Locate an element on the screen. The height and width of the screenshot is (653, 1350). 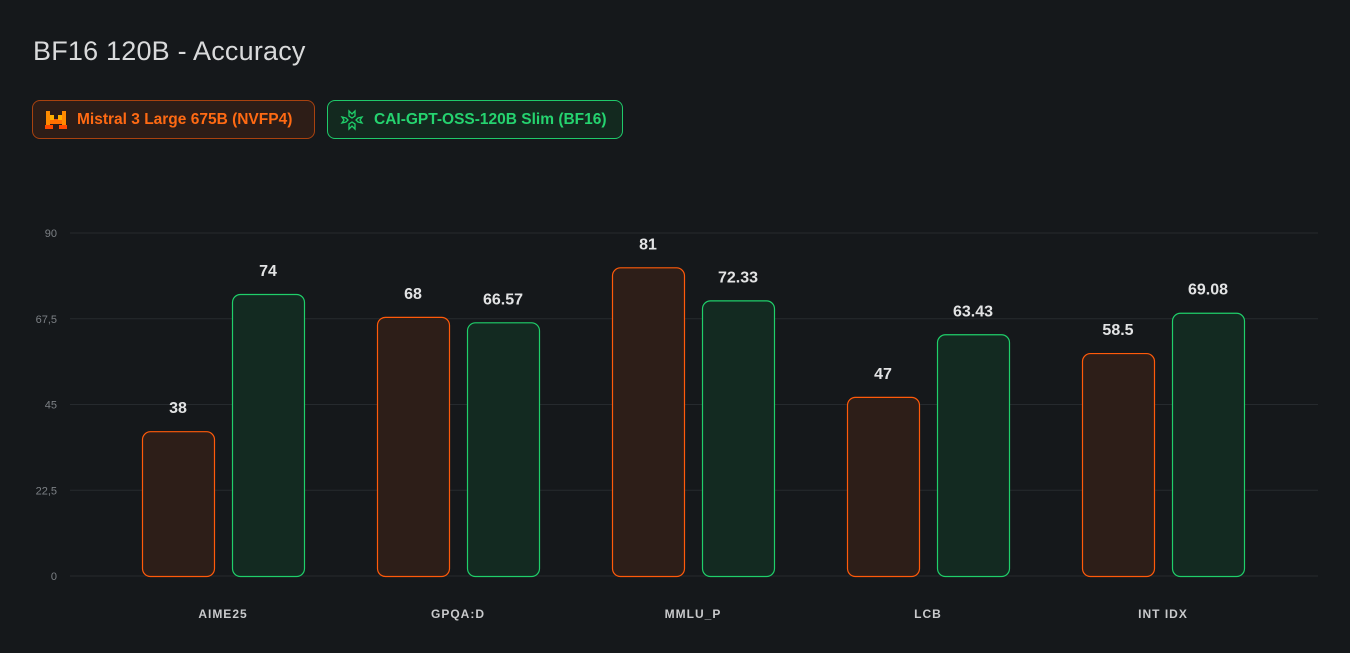
legend-item-cai: CAI-GPT-OSS-120B Slim (BF16) is located at coordinates (475, 119).